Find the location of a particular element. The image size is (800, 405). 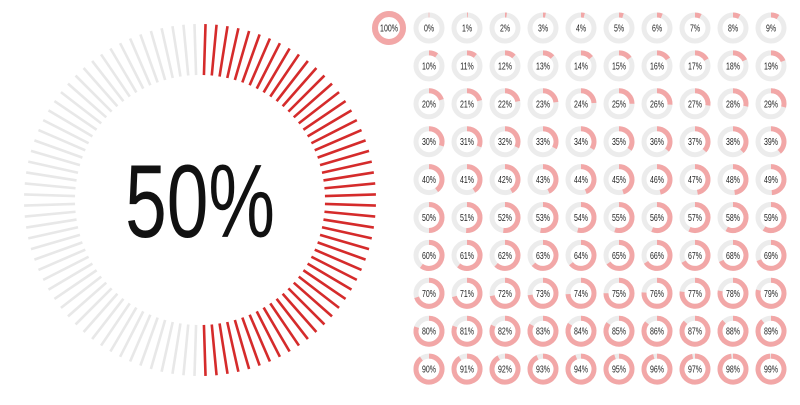

mini-ring: 64% is located at coordinates (581, 255).